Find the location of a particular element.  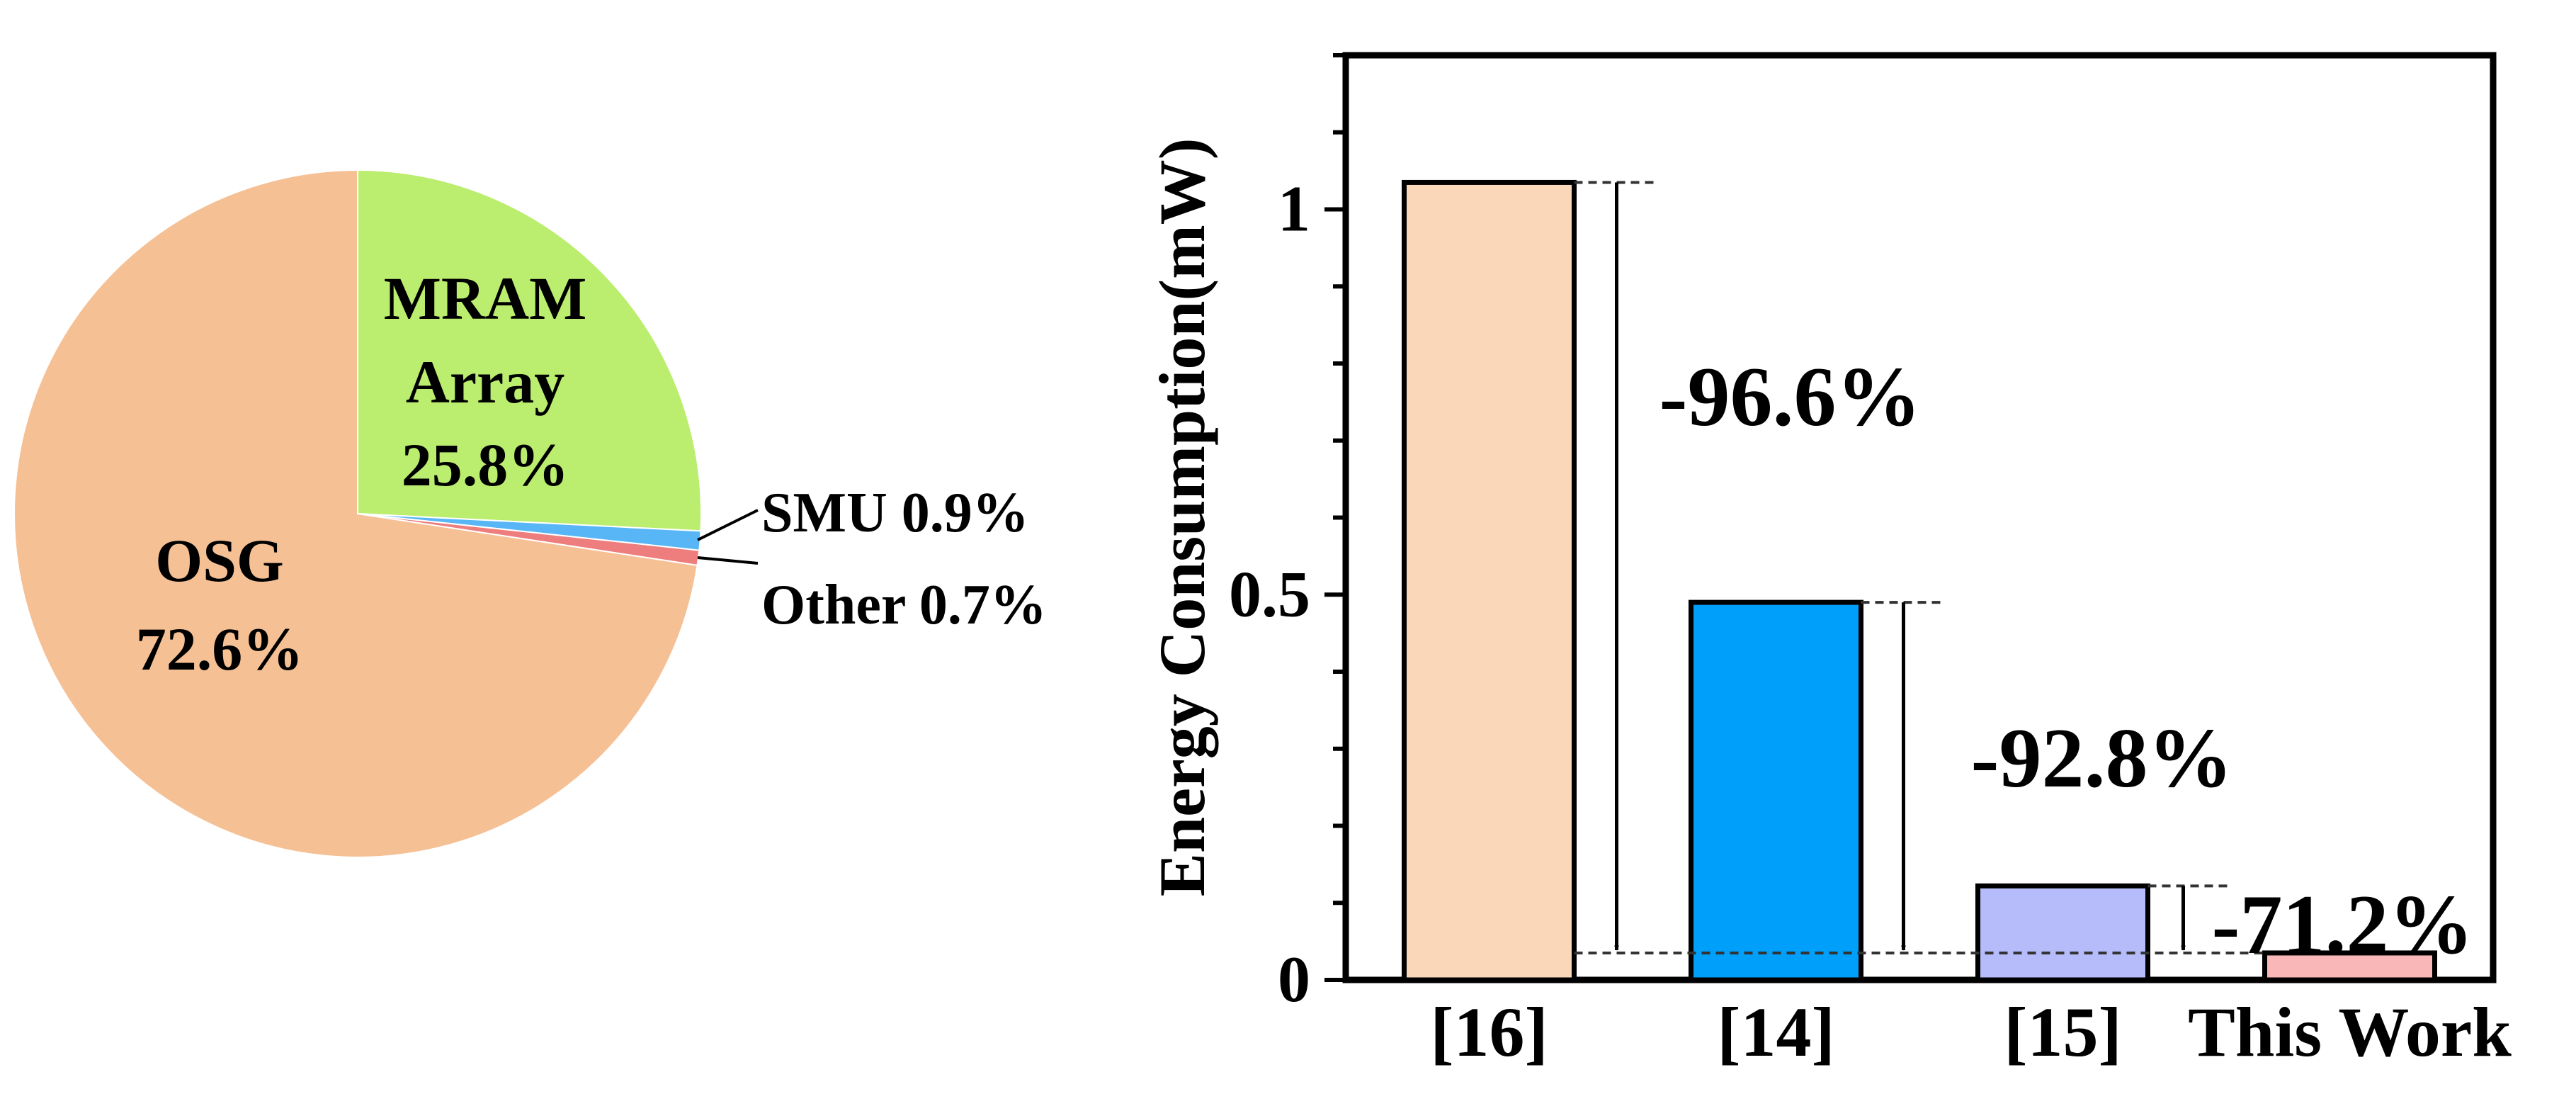

smu-label: SMU 0.9% is located at coordinates (895, 513).